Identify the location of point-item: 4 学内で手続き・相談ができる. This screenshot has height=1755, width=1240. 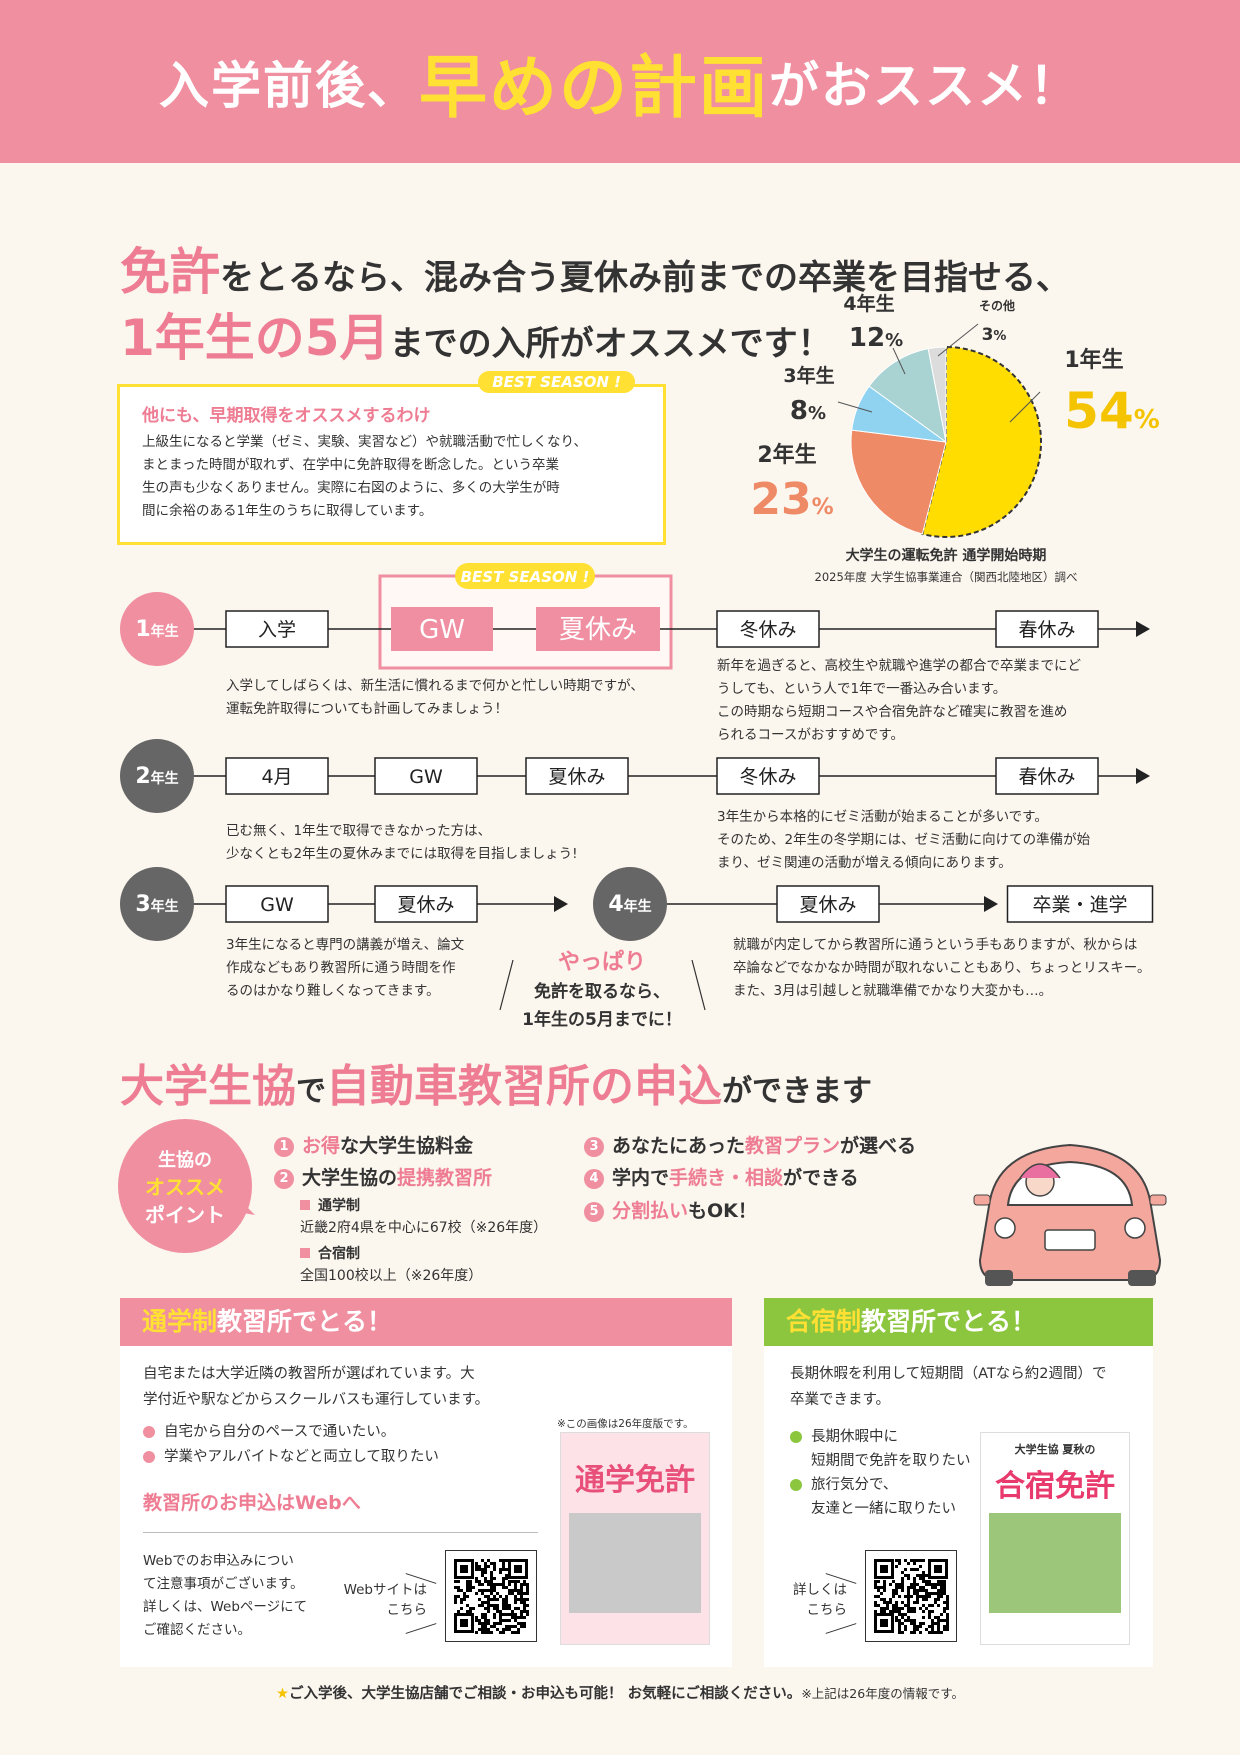
(721, 1178).